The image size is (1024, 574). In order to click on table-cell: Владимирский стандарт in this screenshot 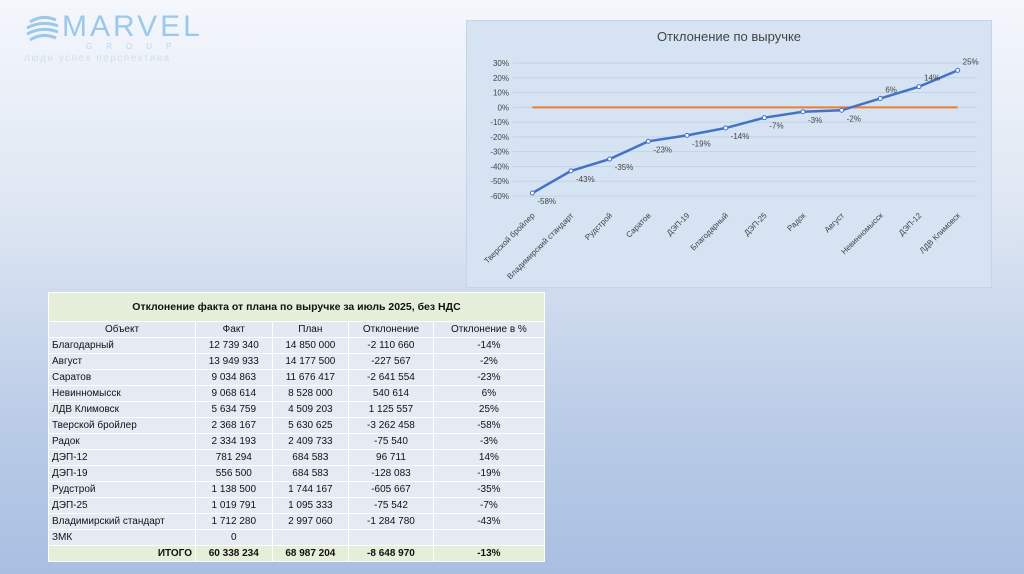, I will do `click(122, 521)`.